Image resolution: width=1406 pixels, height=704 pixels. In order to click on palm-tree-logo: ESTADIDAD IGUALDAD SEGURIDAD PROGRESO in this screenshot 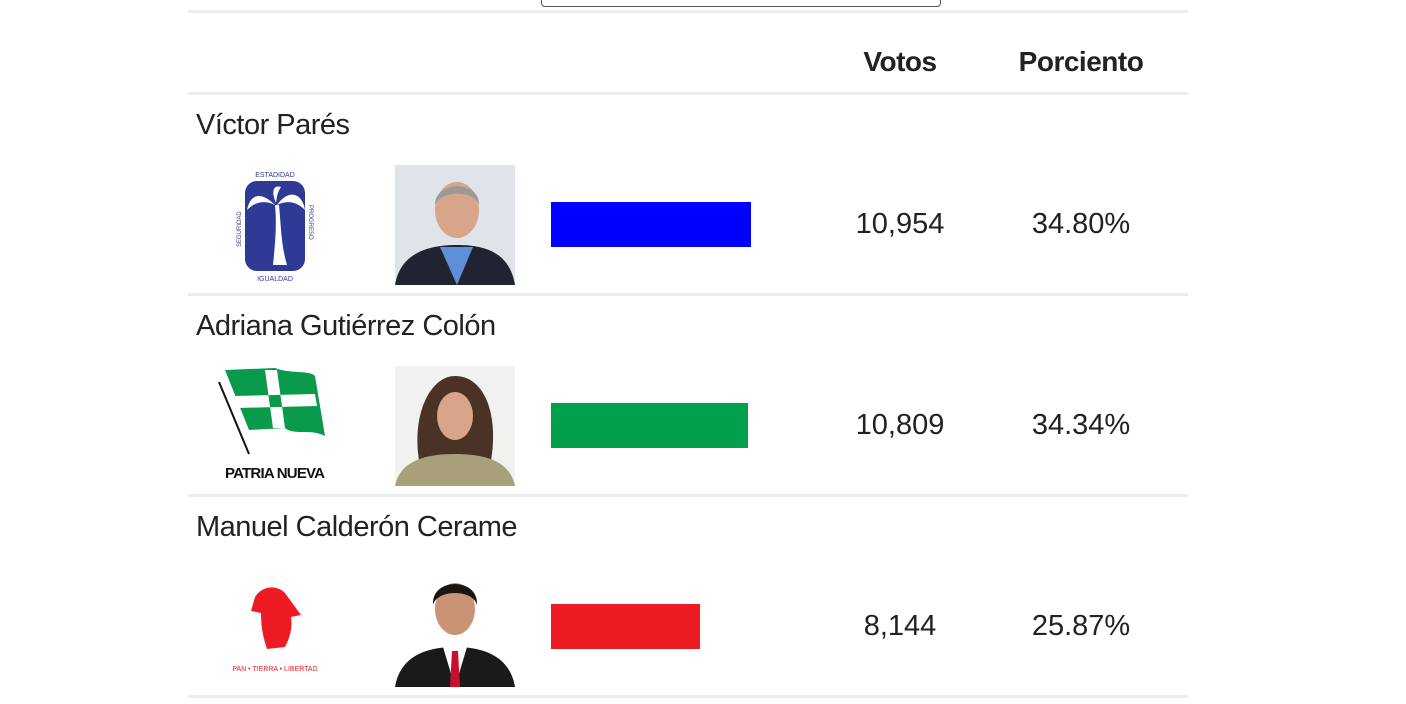, I will do `click(275, 227)`.